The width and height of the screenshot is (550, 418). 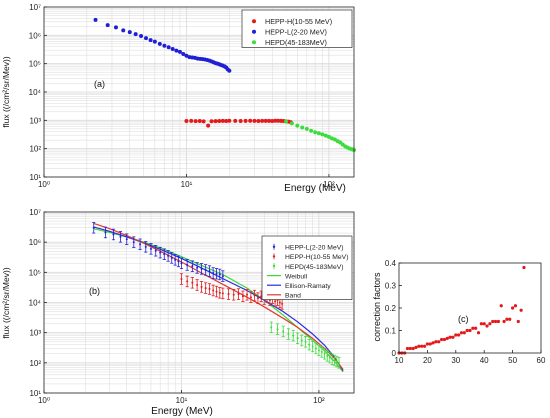 What do you see at coordinates (319, 400) in the screenshot?
I see `x-tick-label: 10²` at bounding box center [319, 400].